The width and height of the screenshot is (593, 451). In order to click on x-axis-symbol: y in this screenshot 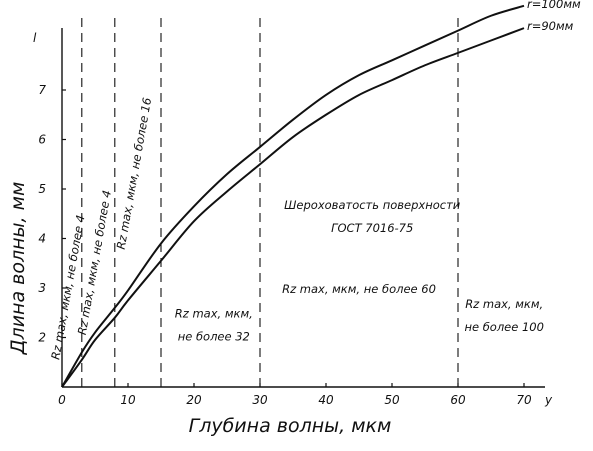, I will do `click(548, 400)`.